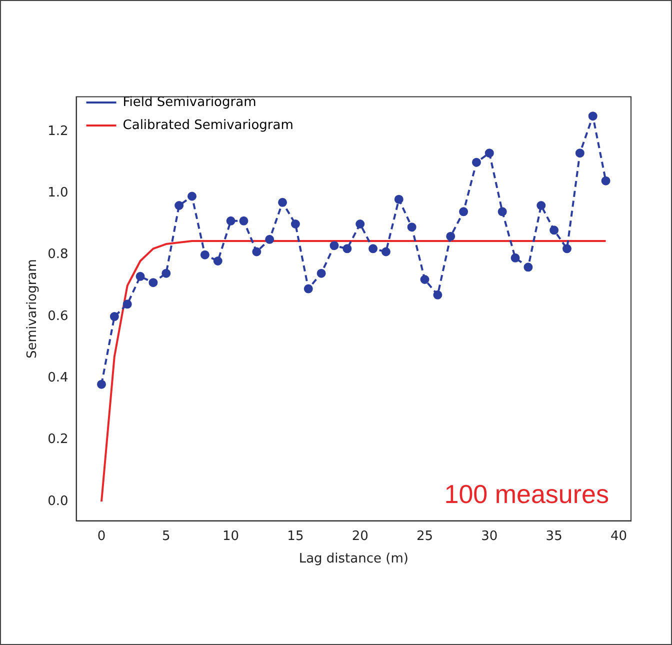 This screenshot has height=645, width=672. Describe the element at coordinates (32, 308) in the screenshot. I see `y-axis-title: Semivariogram` at that location.